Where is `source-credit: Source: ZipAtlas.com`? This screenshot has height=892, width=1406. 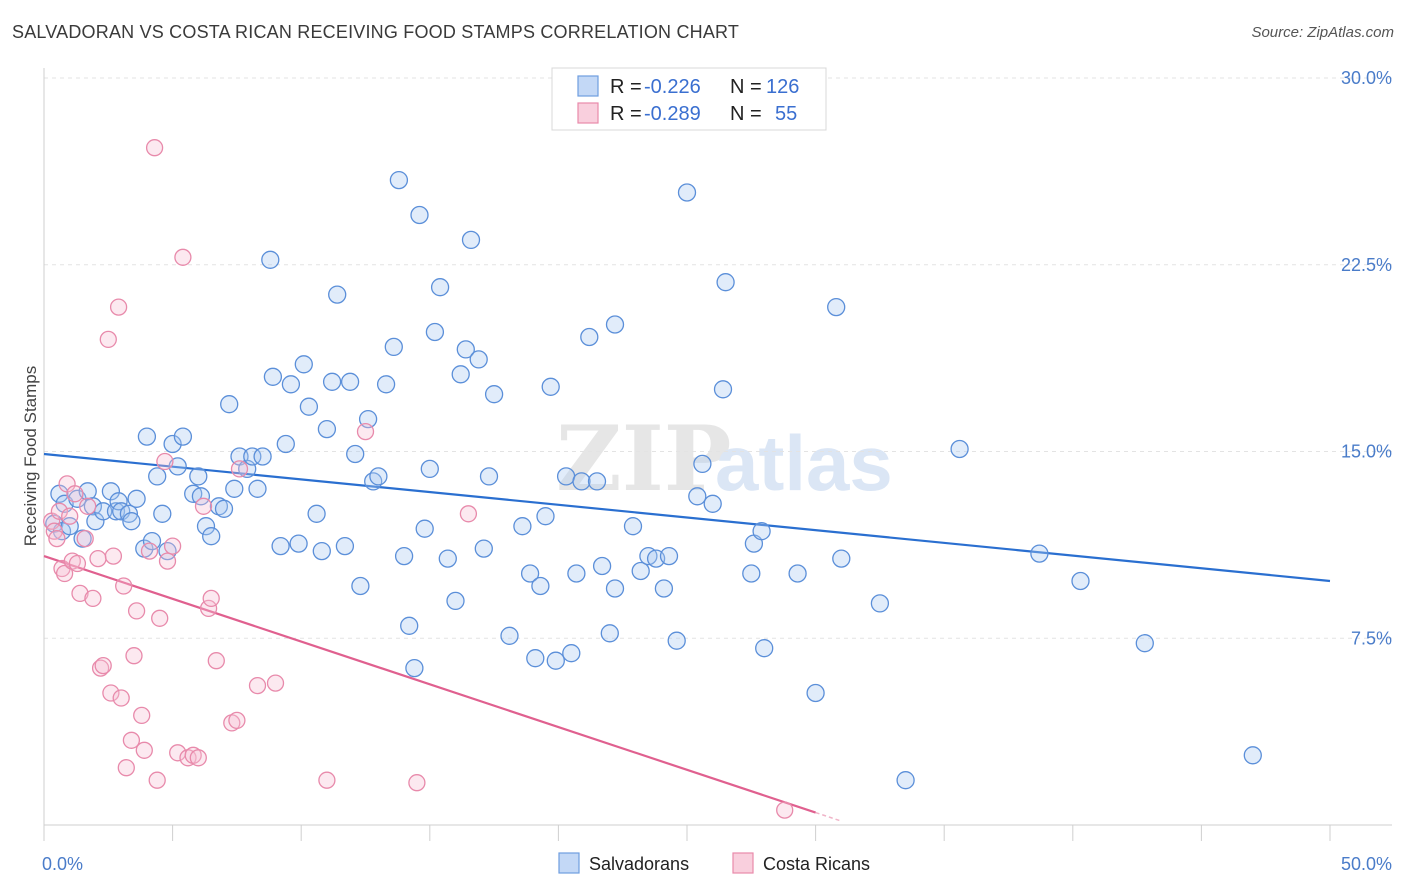 source-credit: Source: ZipAtlas.com is located at coordinates (1322, 32).